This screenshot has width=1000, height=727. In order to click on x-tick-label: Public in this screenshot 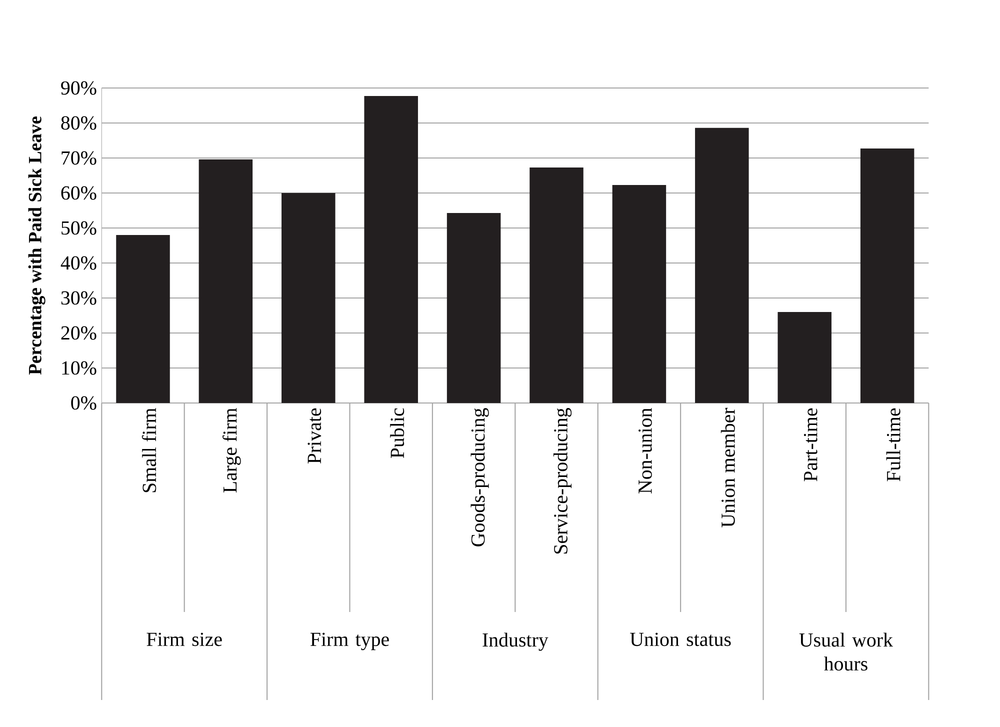, I will do `click(397, 433)`.